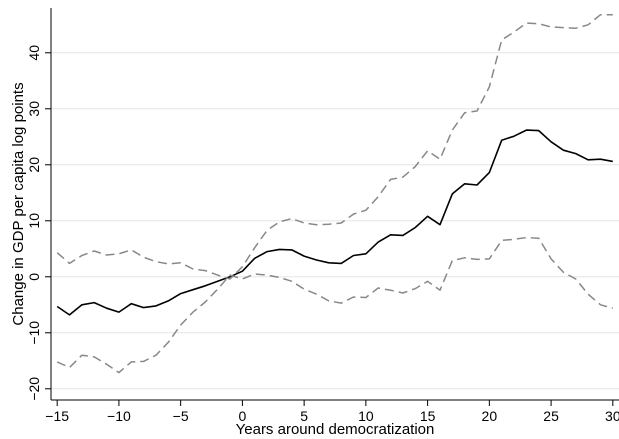 Image resolution: width=619 pixels, height=439 pixels. Describe the element at coordinates (34, 221) in the screenshot. I see `y-tick-label-3: 10` at that location.